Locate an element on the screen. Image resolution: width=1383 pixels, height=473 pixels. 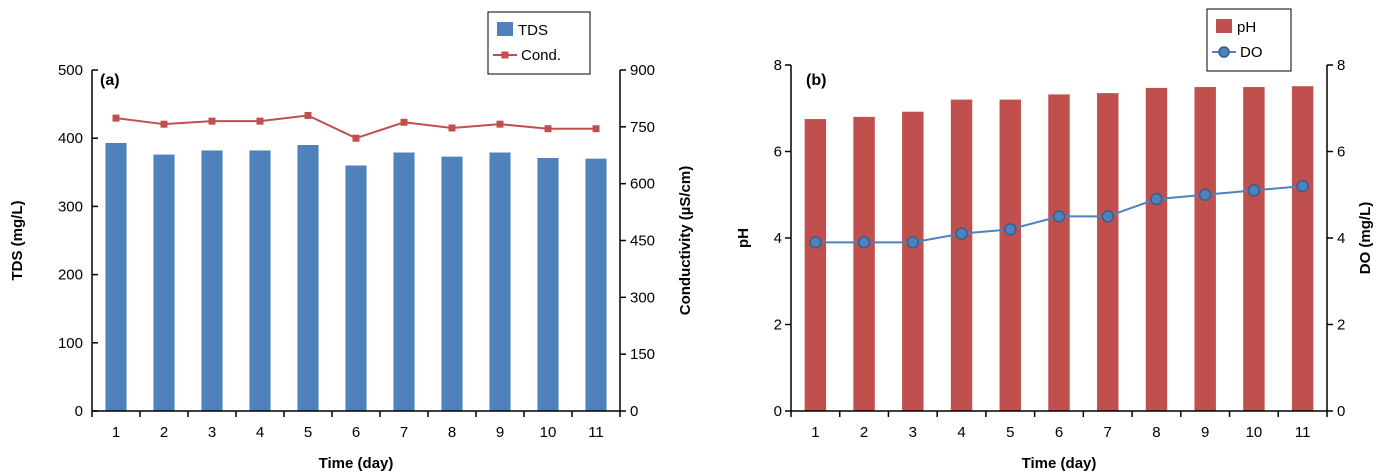
y-tick-label: 500 is located at coordinates (70, 70).